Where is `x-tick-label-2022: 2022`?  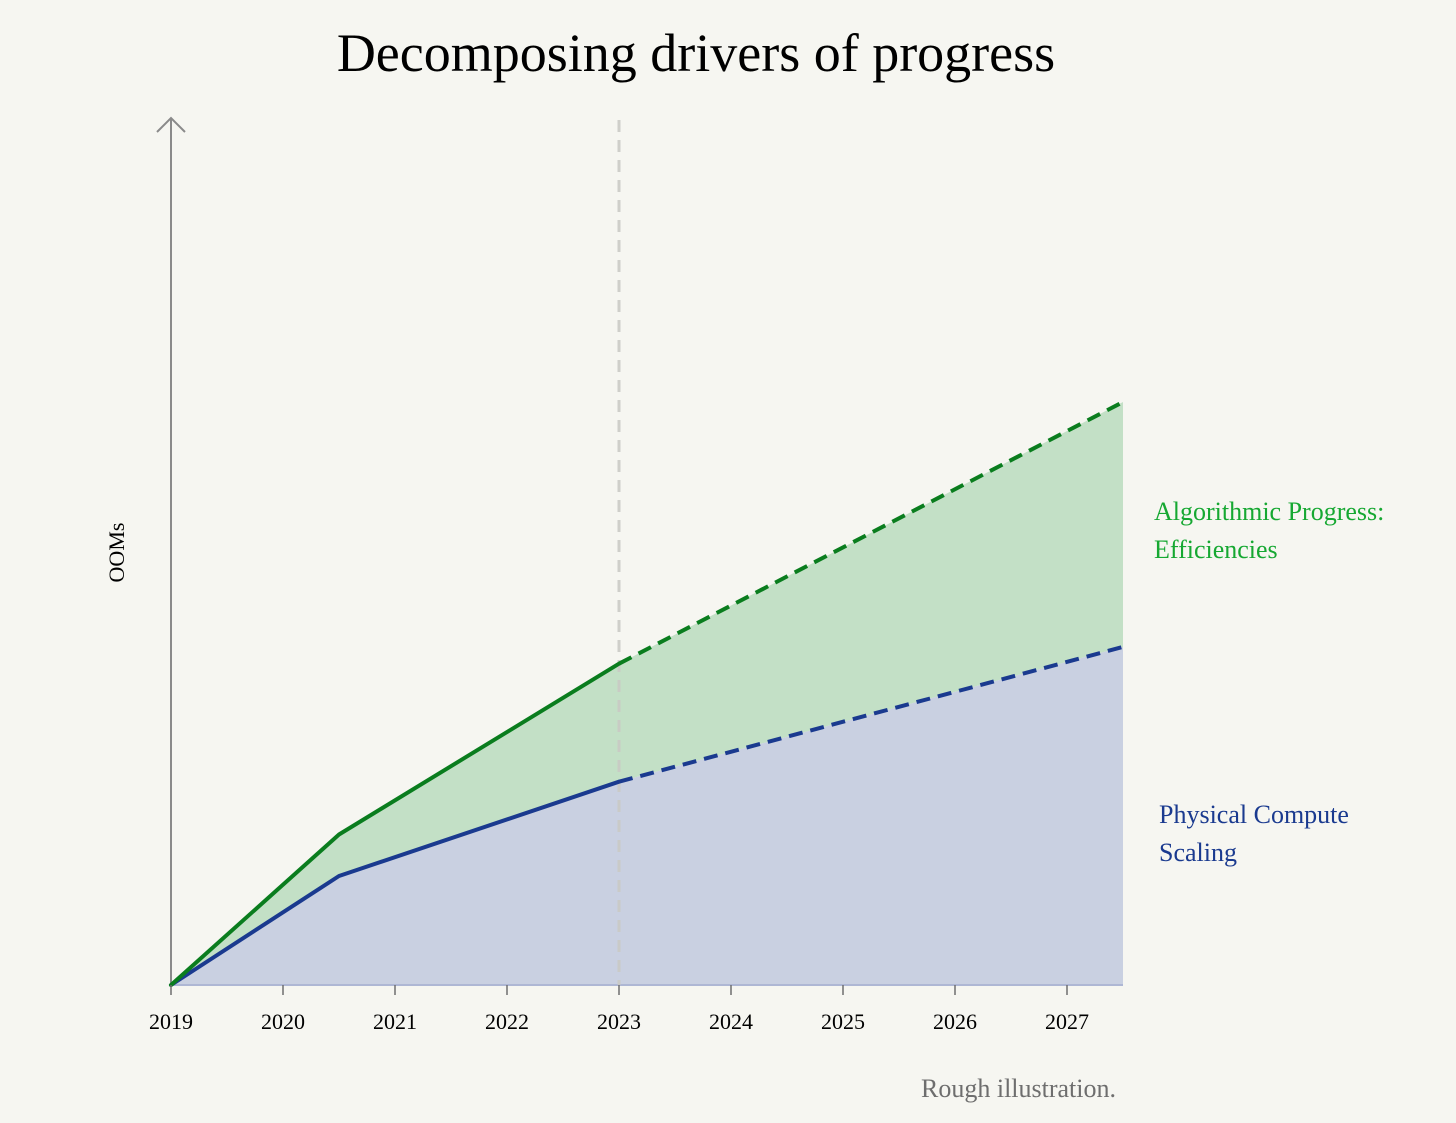 x-tick-label-2022: 2022 is located at coordinates (507, 1021).